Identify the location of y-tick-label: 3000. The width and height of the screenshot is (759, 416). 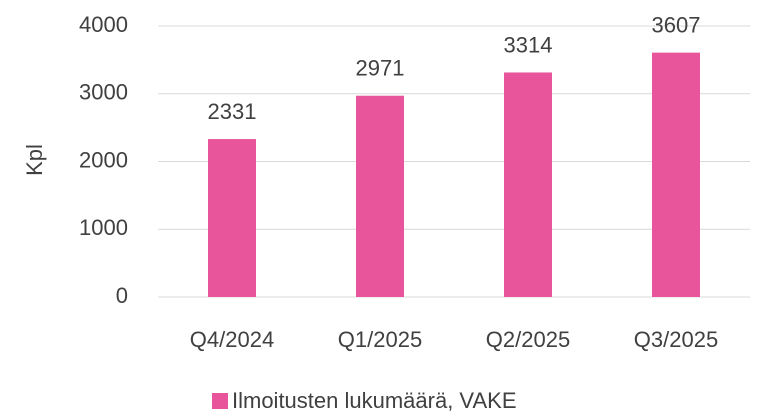
(103, 92).